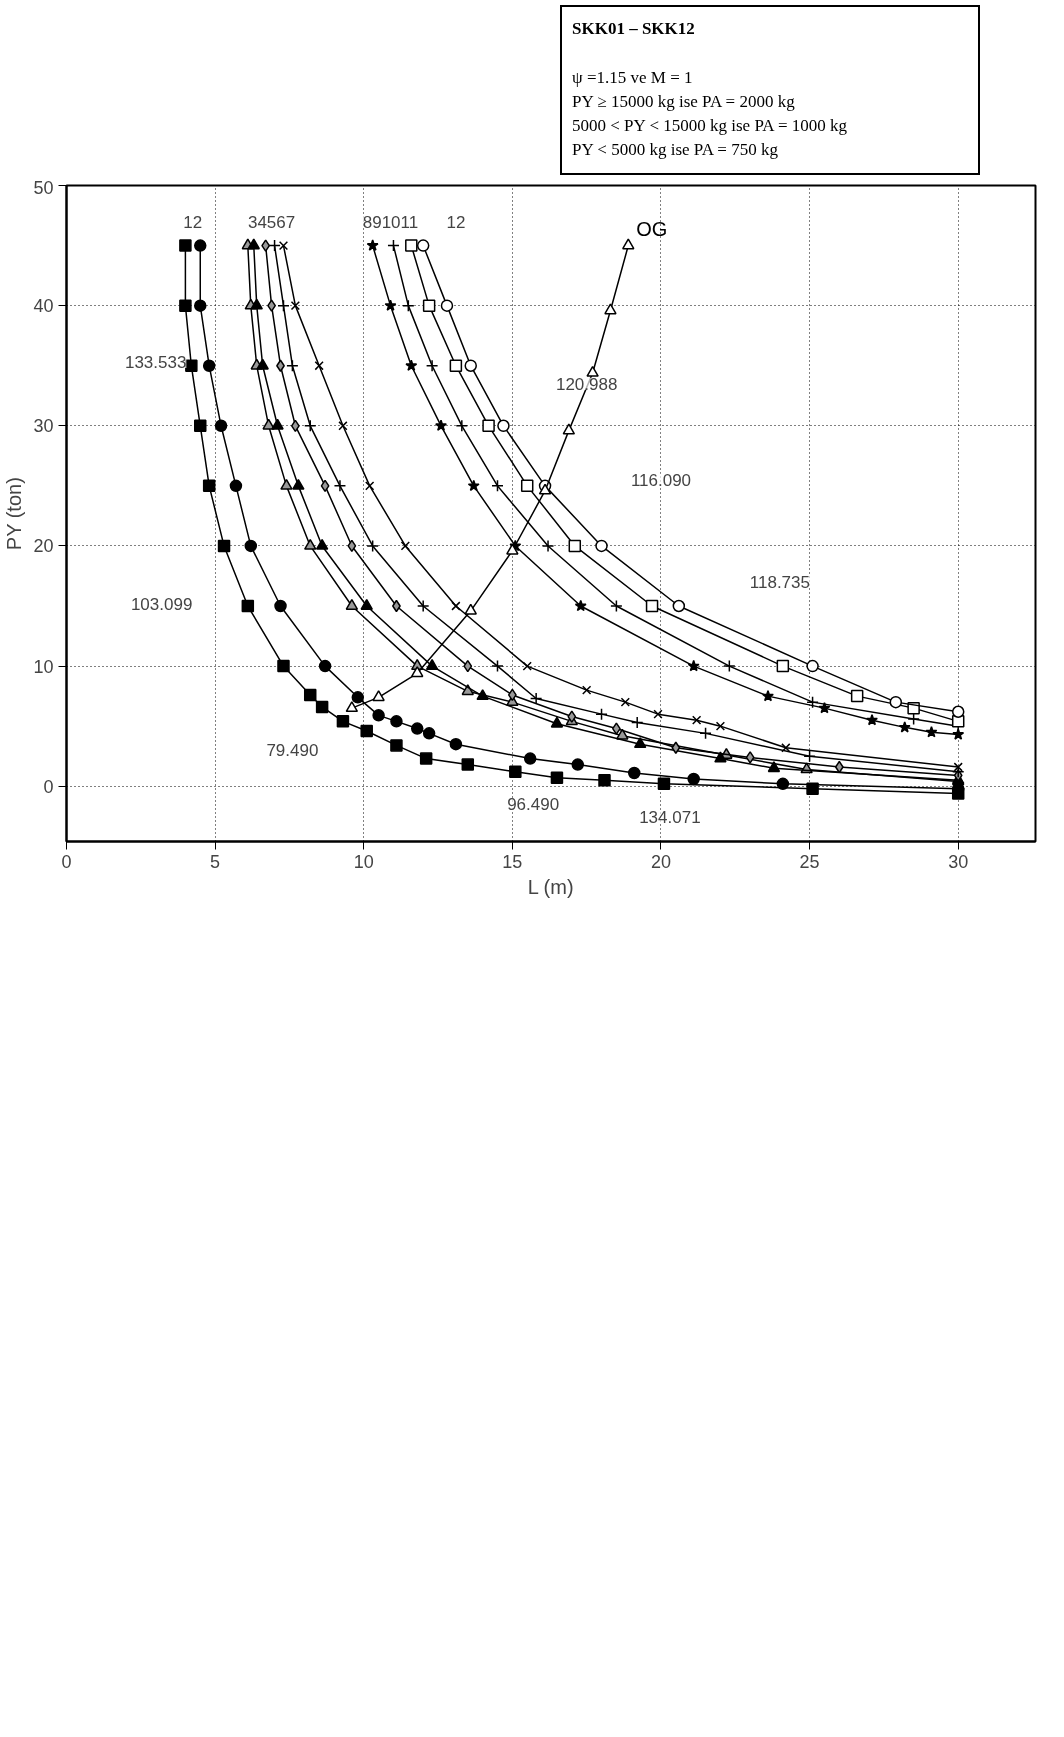  What do you see at coordinates (809, 861) in the screenshot?
I see `x-tick-label: 25` at bounding box center [809, 861].